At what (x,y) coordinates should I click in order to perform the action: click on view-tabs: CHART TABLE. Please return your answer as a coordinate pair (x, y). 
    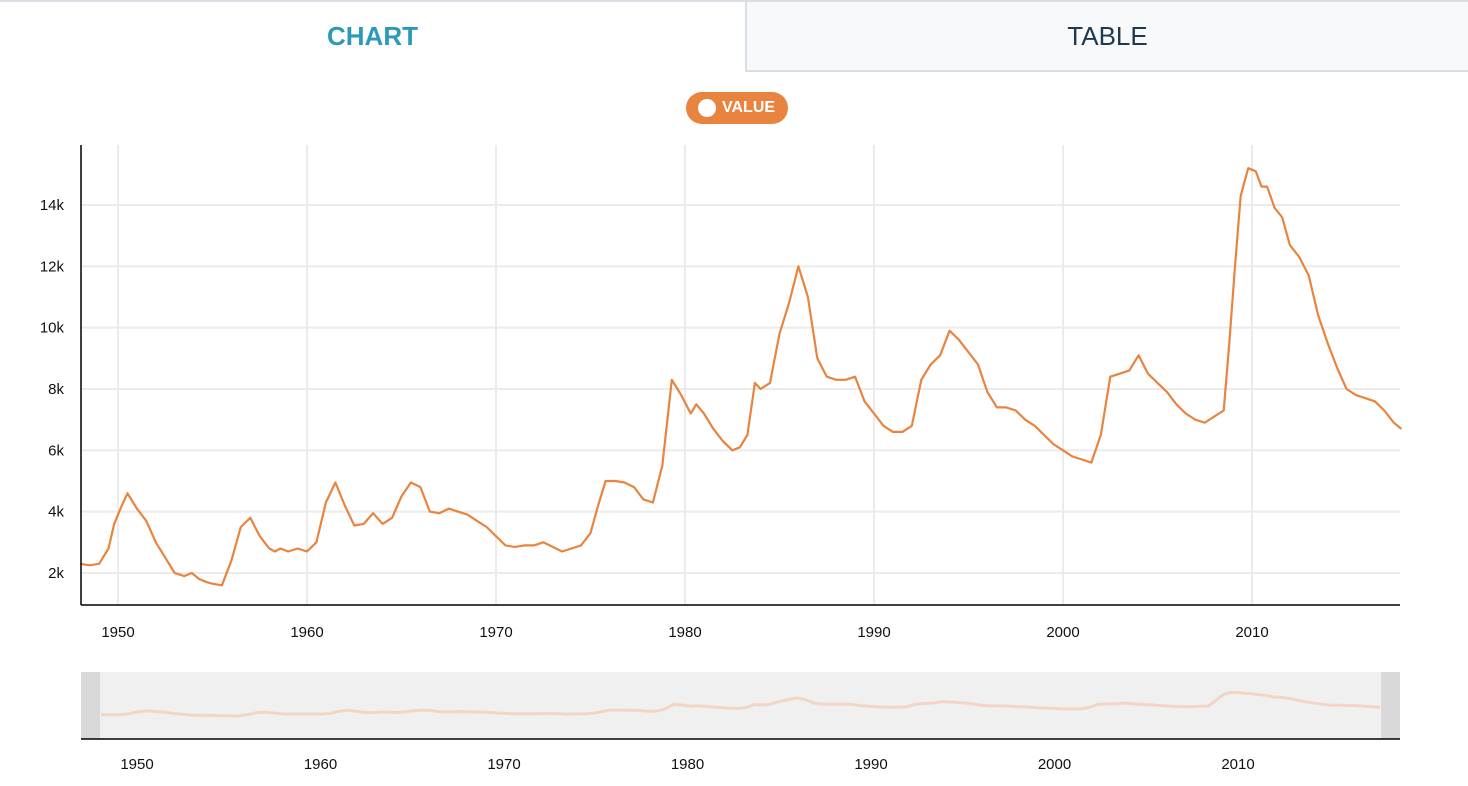
    Looking at the image, I should click on (734, 36).